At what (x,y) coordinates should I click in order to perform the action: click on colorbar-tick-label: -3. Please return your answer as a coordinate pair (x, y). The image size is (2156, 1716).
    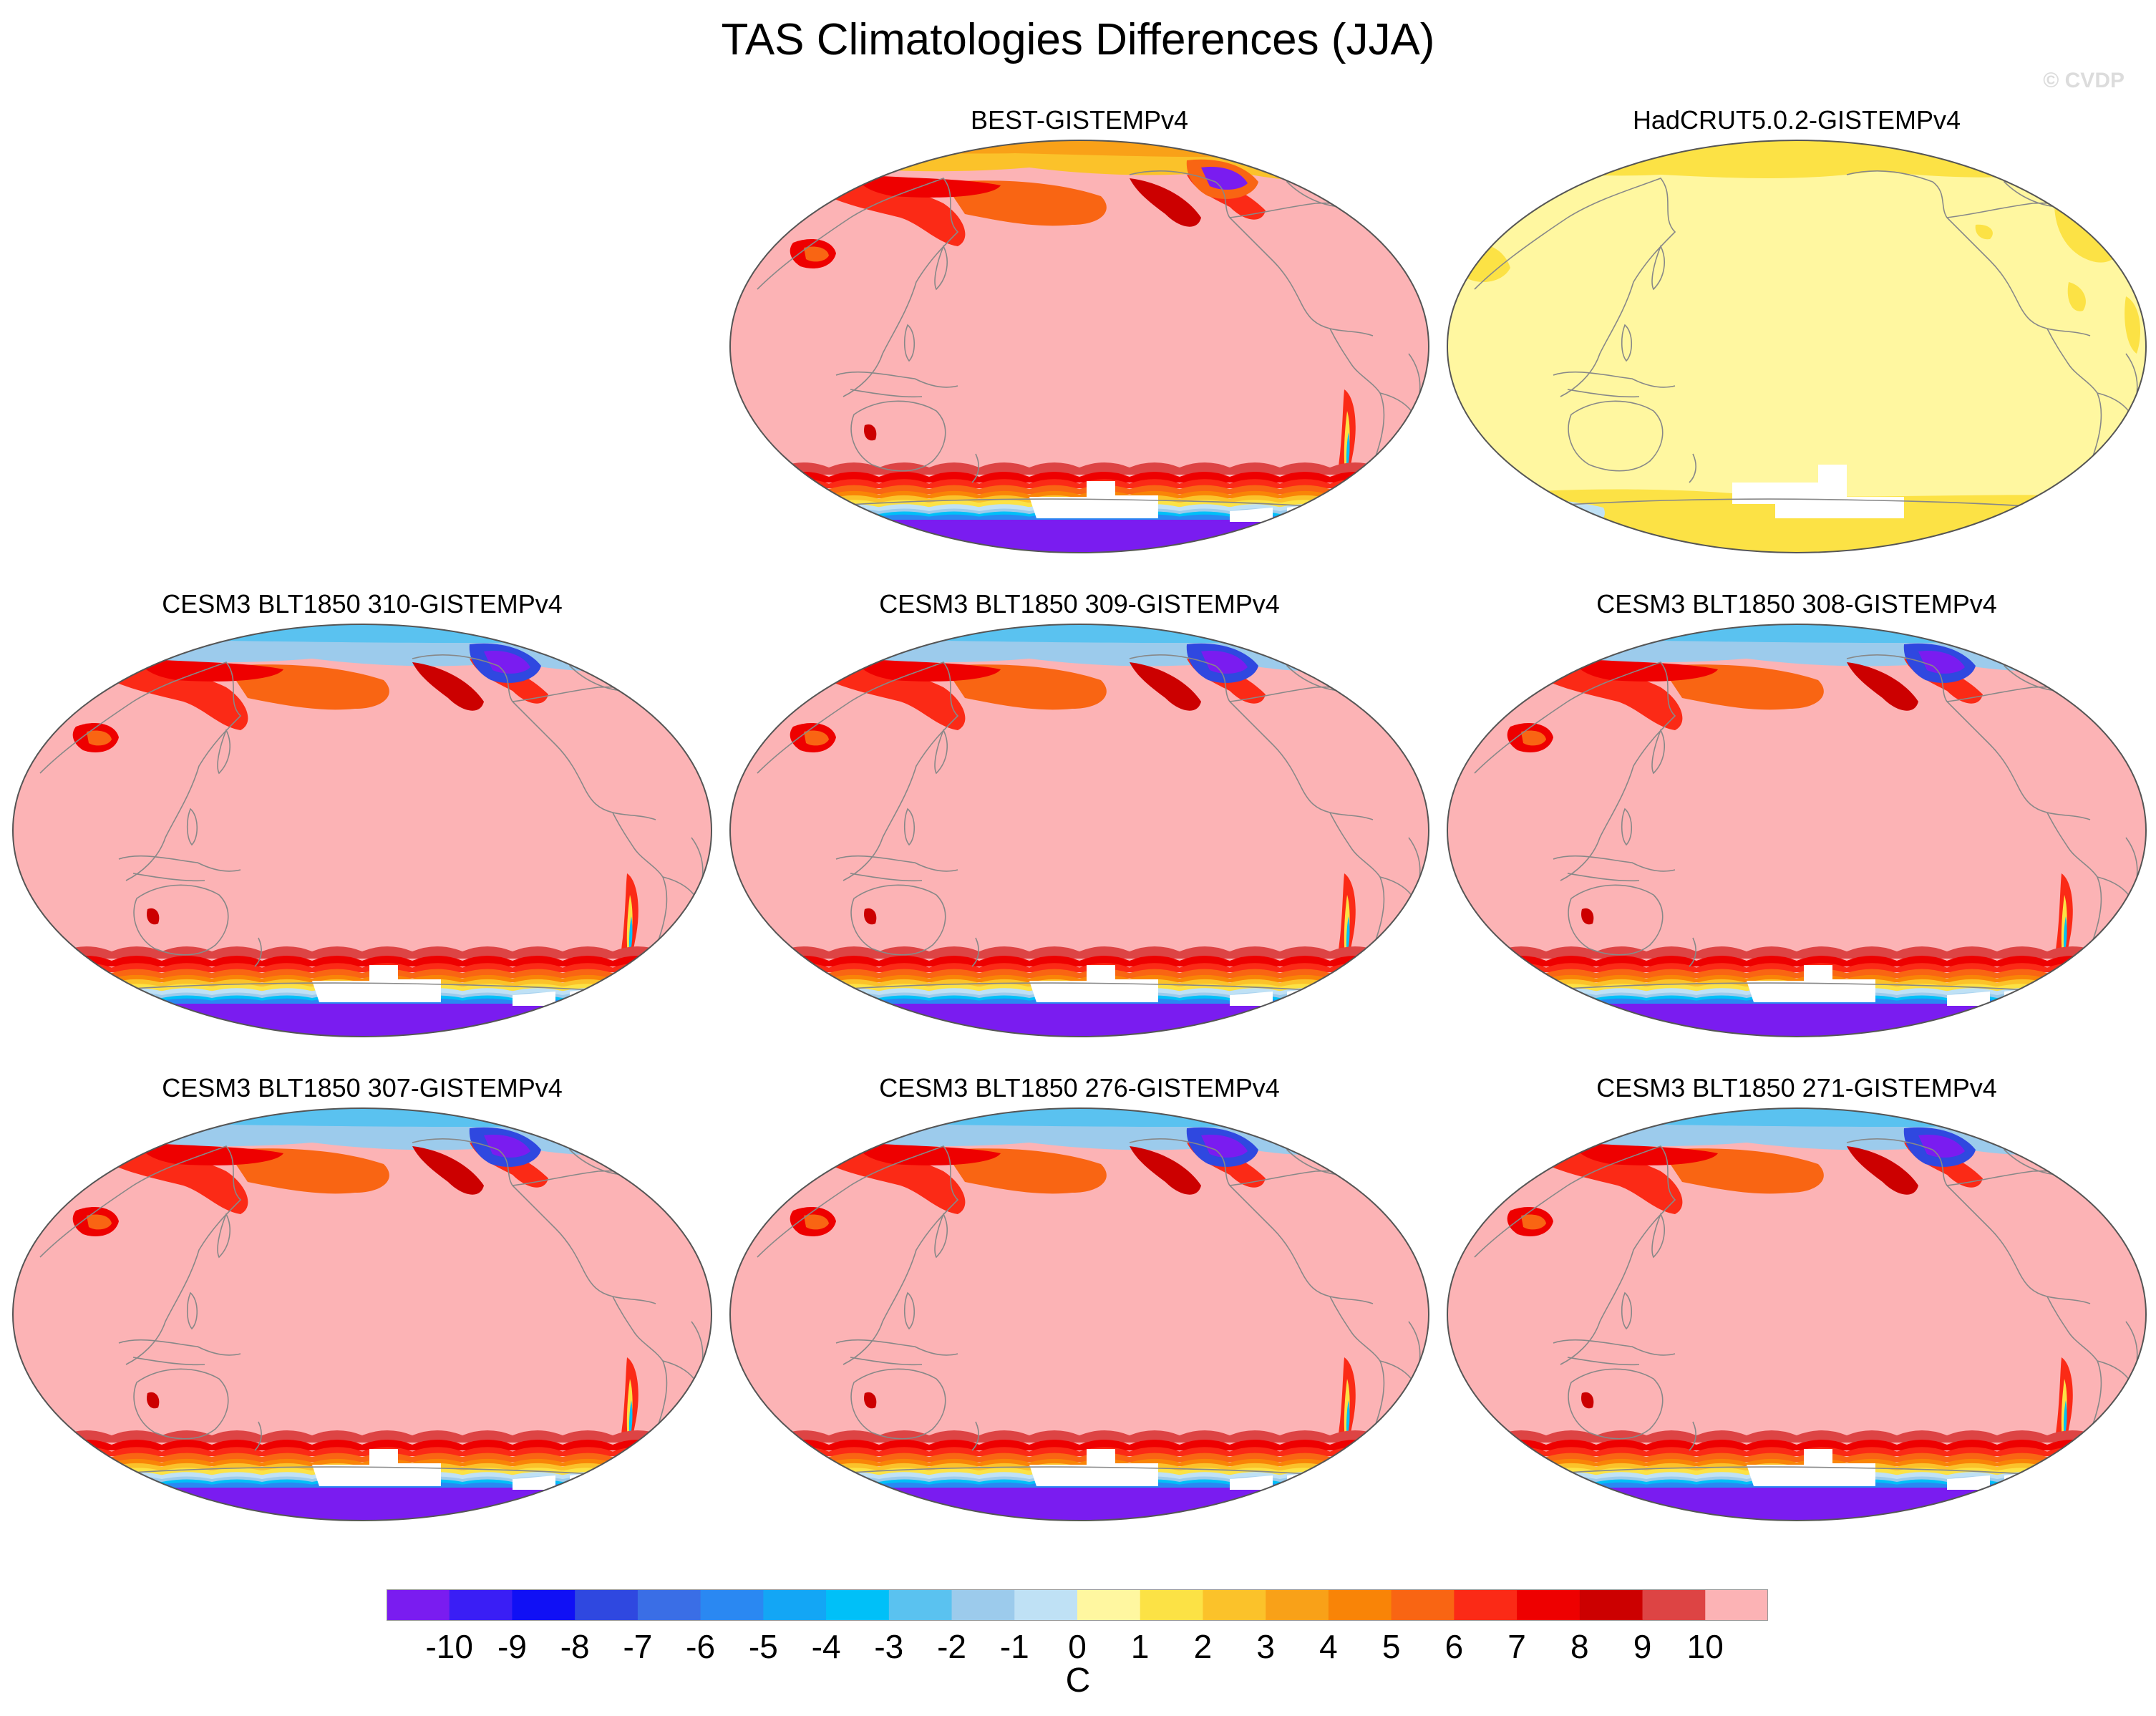
    Looking at the image, I should click on (889, 1646).